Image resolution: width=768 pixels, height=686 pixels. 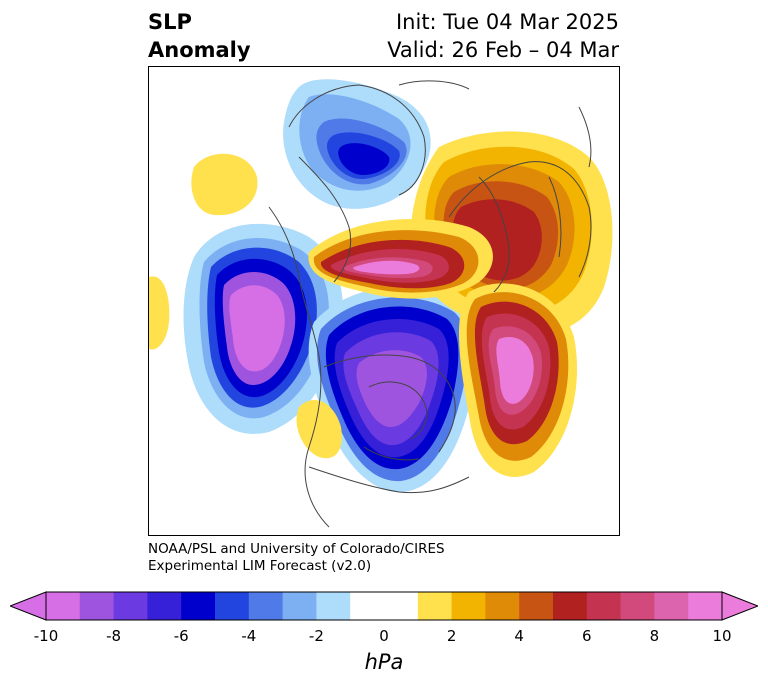 What do you see at coordinates (249, 636) in the screenshot?
I see `colorbar-tick-label: -4` at bounding box center [249, 636].